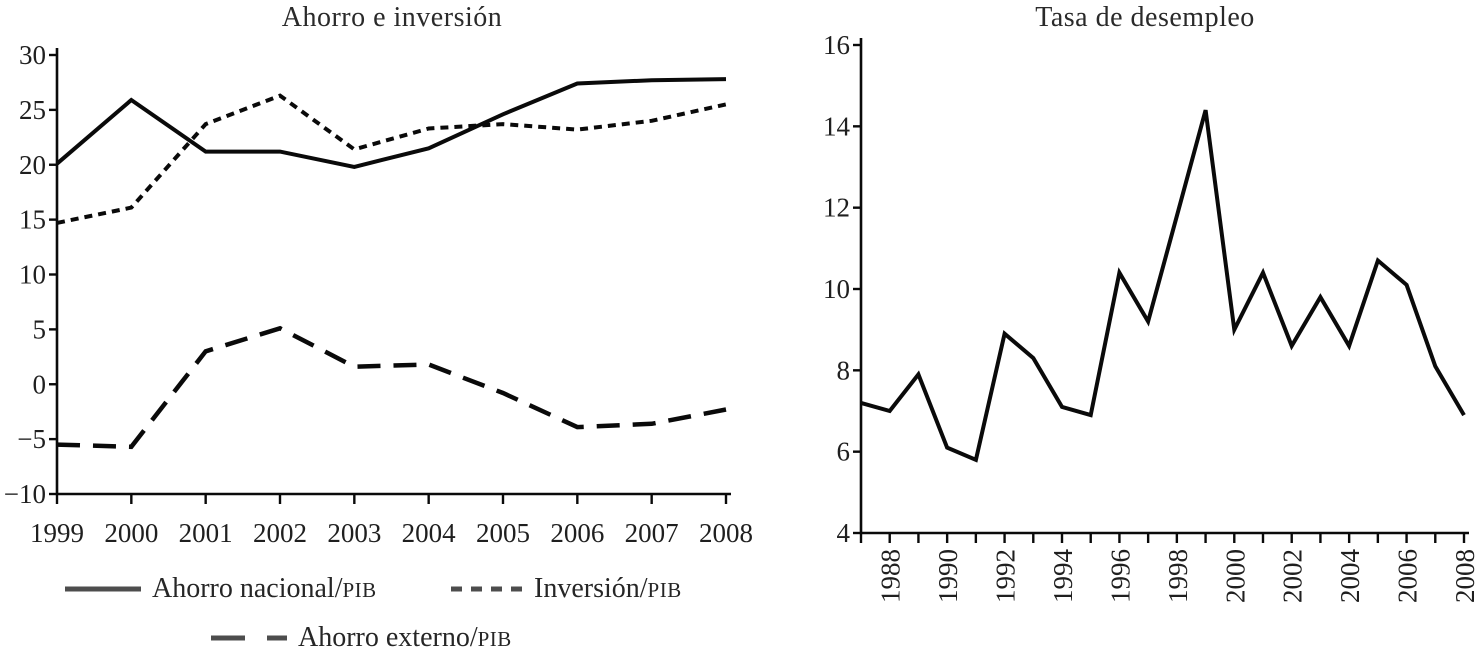 This screenshot has height=654, width=1475. What do you see at coordinates (25, 494) in the screenshot?
I see `y-tick-label: −10` at bounding box center [25, 494].